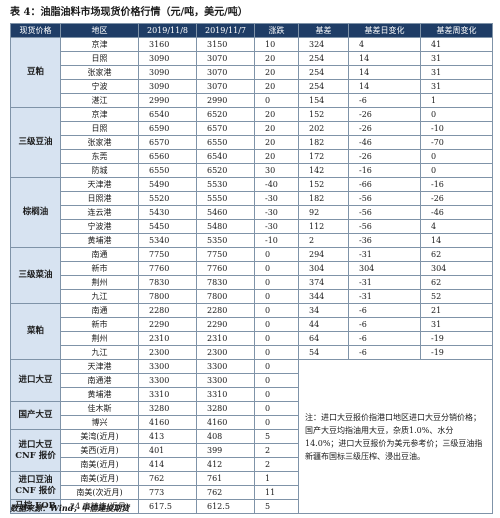 The height and width of the screenshot is (518, 500). Describe the element at coordinates (225, 128) in the screenshot. I see `price-cell: 6570` at that location.